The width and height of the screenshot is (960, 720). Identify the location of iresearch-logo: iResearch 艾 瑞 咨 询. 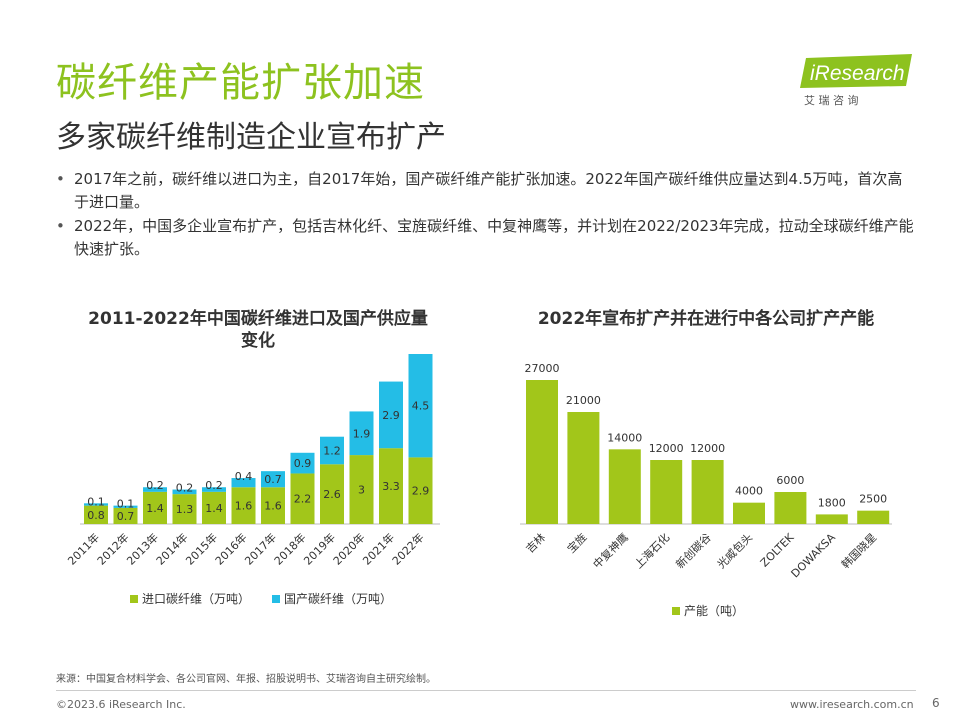
(856, 82).